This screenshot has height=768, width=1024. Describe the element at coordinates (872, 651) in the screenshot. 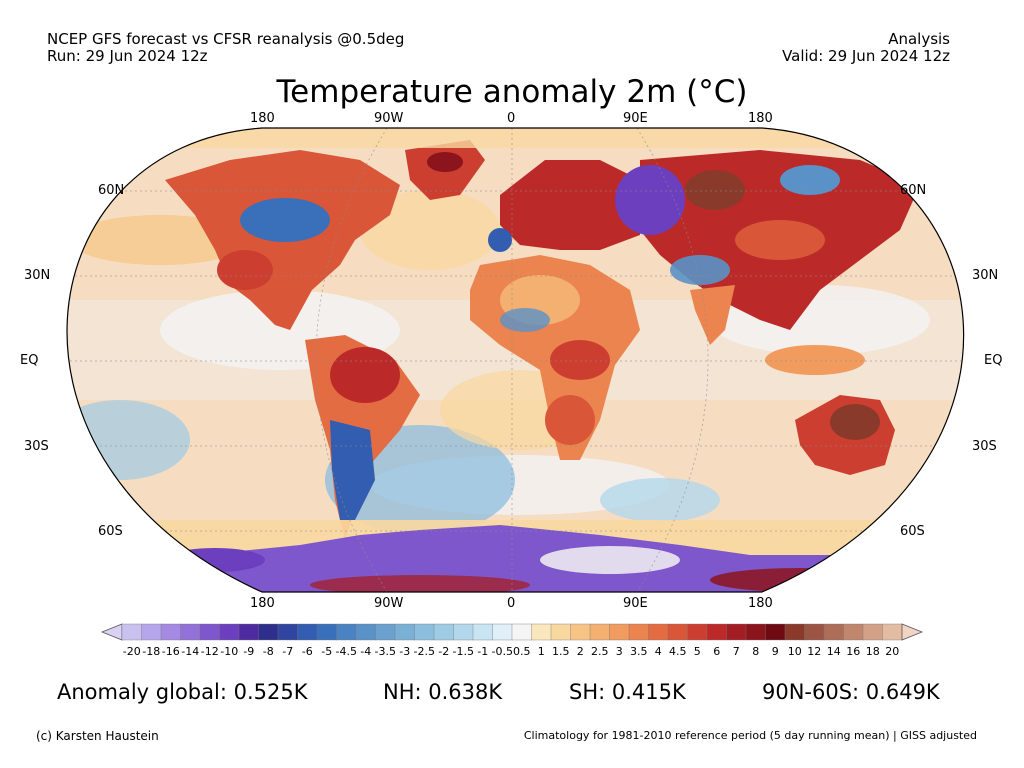

I see `colorbar-tick-label: 18` at that location.